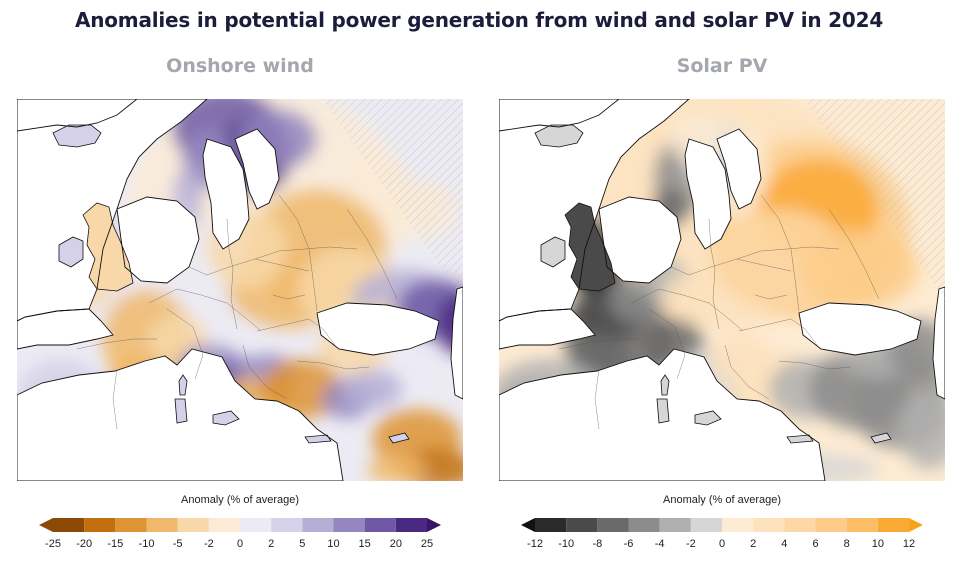 The height and width of the screenshot is (562, 958). I want to click on wind-legend-tick-label: 10, so click(333, 544).